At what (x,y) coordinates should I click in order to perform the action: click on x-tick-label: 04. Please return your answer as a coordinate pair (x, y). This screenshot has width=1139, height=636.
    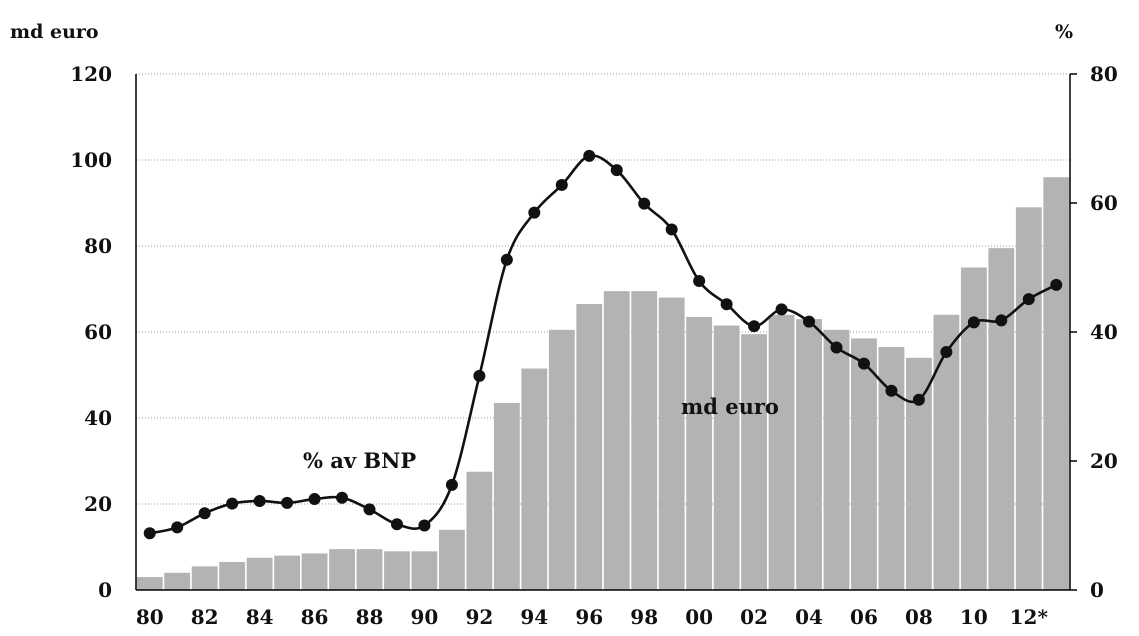
    Looking at the image, I should click on (809, 617).